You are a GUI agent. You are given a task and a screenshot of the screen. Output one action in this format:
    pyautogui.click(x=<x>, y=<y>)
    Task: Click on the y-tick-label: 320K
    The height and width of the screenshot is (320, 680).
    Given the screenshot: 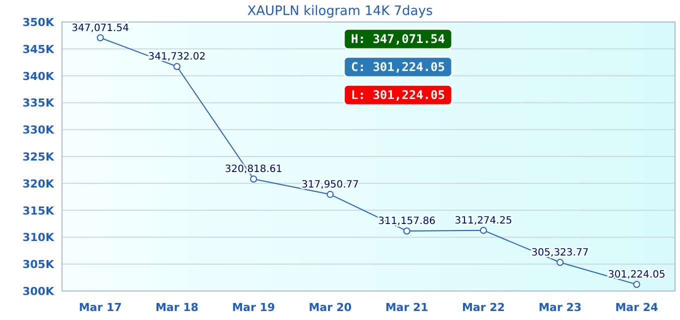 What is the action you would take?
    pyautogui.click(x=38, y=183)
    